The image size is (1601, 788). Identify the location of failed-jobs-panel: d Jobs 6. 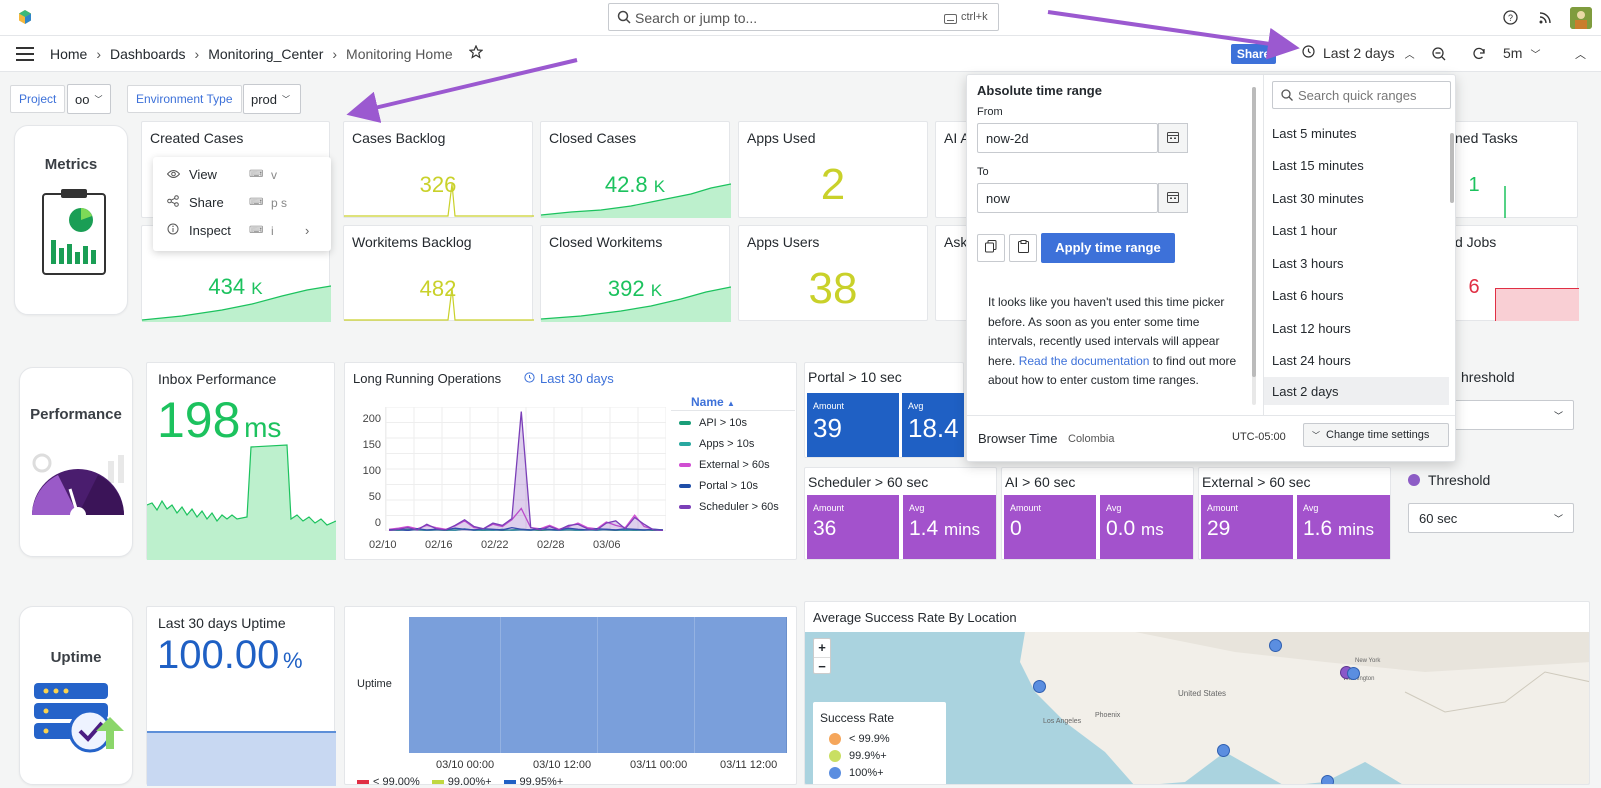
(1513, 273).